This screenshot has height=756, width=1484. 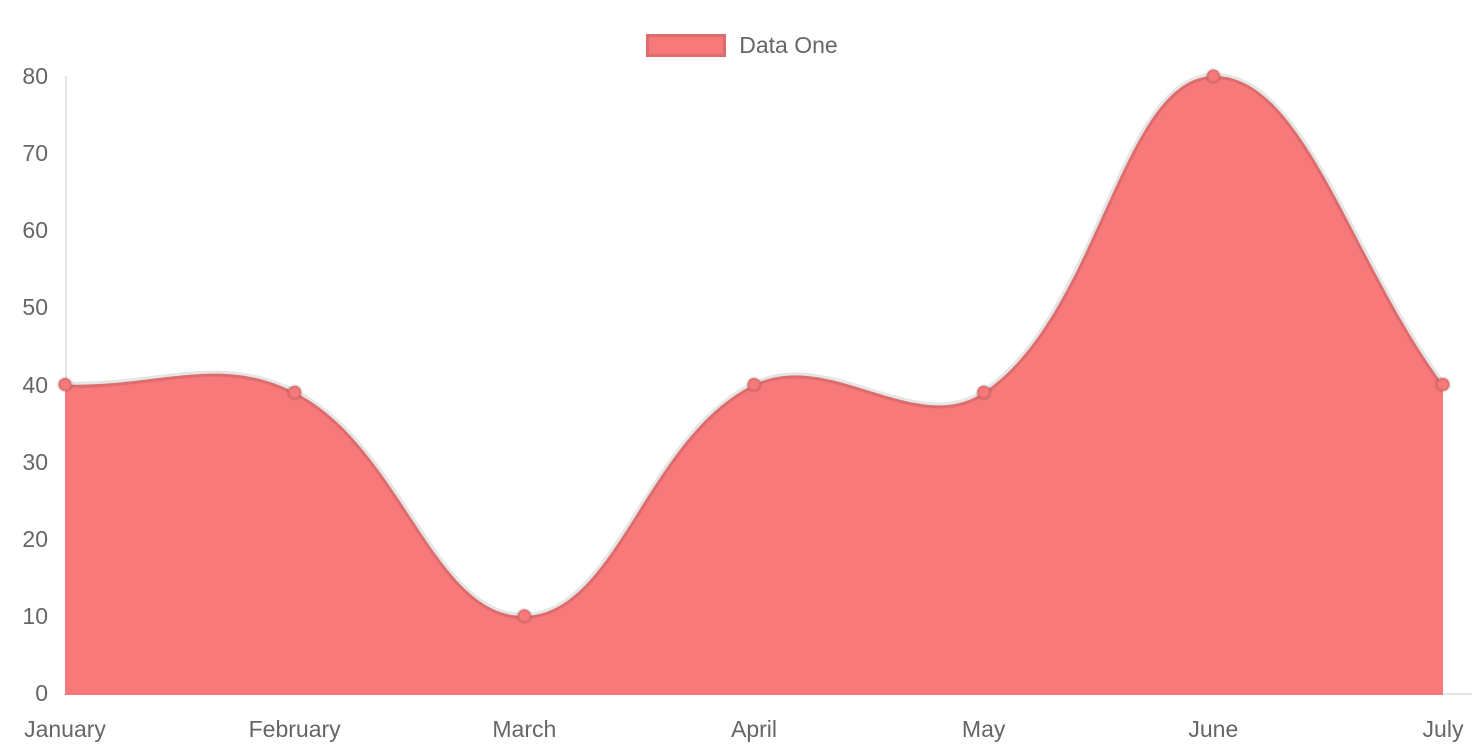 What do you see at coordinates (35, 384) in the screenshot?
I see `y-tick-label-40: 40` at bounding box center [35, 384].